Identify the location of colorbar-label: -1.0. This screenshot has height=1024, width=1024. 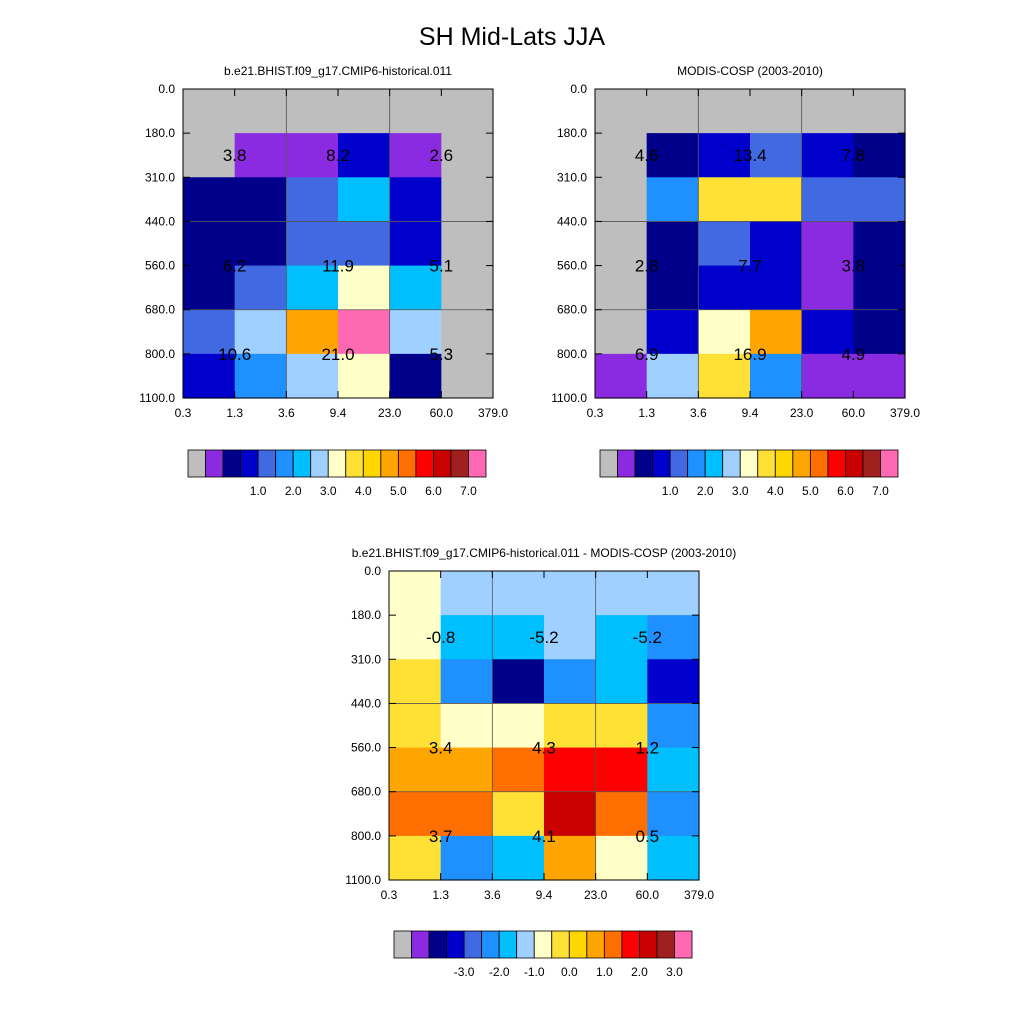
(534, 972).